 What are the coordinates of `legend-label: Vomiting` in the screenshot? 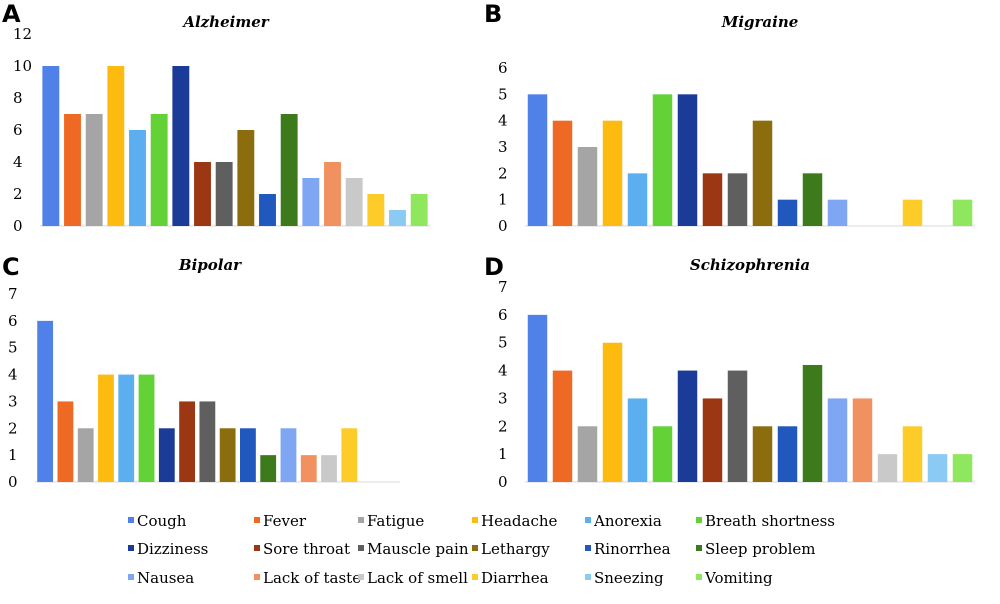 It's located at (738, 578).